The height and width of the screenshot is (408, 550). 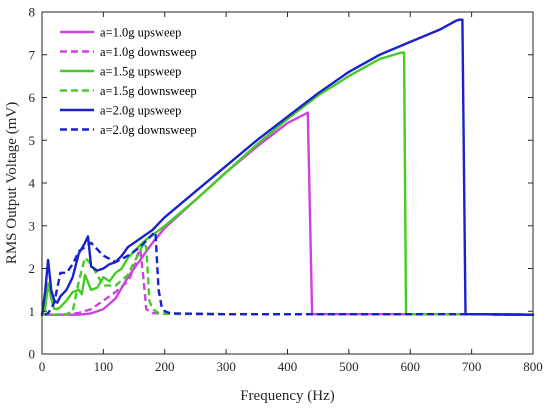 What do you see at coordinates (165, 366) in the screenshot?
I see `x-tick-label: 200` at bounding box center [165, 366].